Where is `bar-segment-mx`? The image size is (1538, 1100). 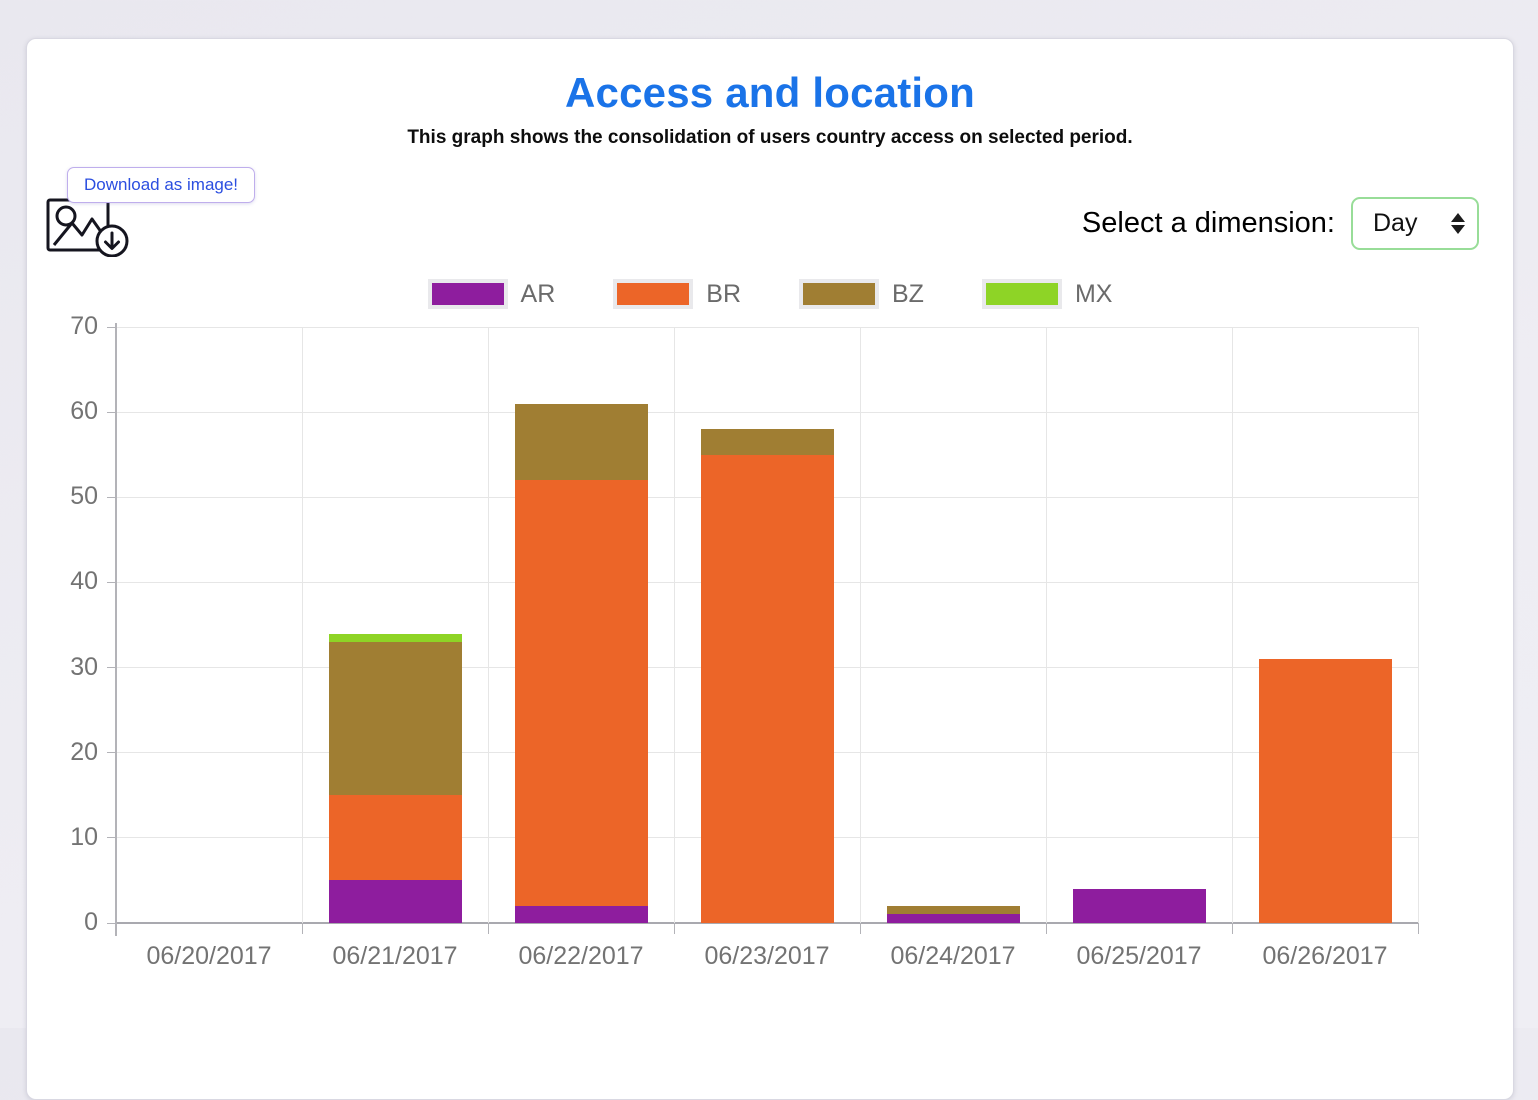 bar-segment-mx is located at coordinates (395, 637).